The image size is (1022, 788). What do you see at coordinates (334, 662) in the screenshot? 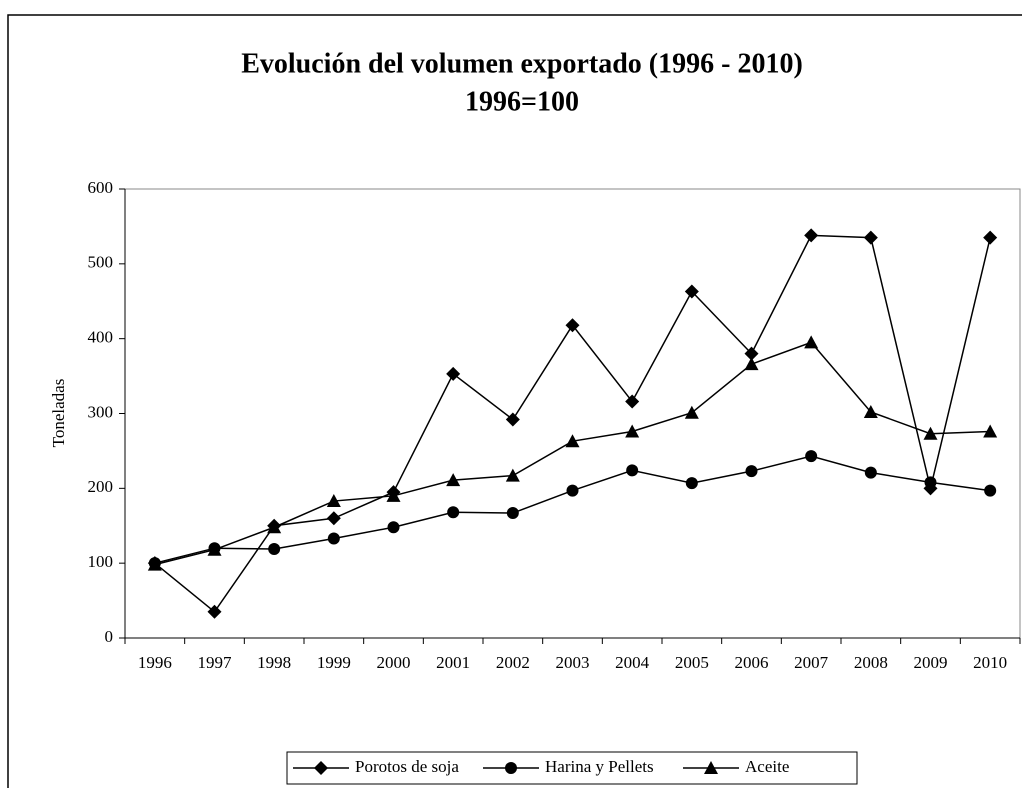
I see `x-tick-label: 1999` at bounding box center [334, 662].